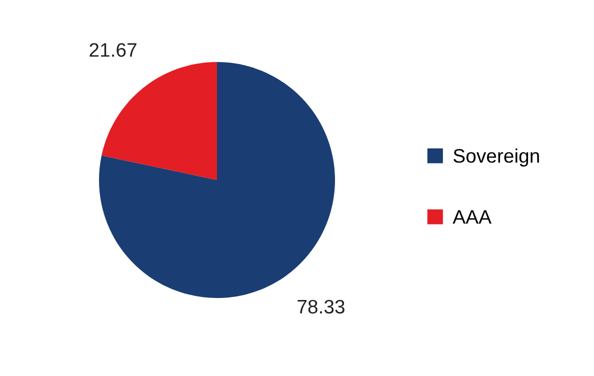  What do you see at coordinates (321, 307) in the screenshot?
I see `data-label: 78.33` at bounding box center [321, 307].